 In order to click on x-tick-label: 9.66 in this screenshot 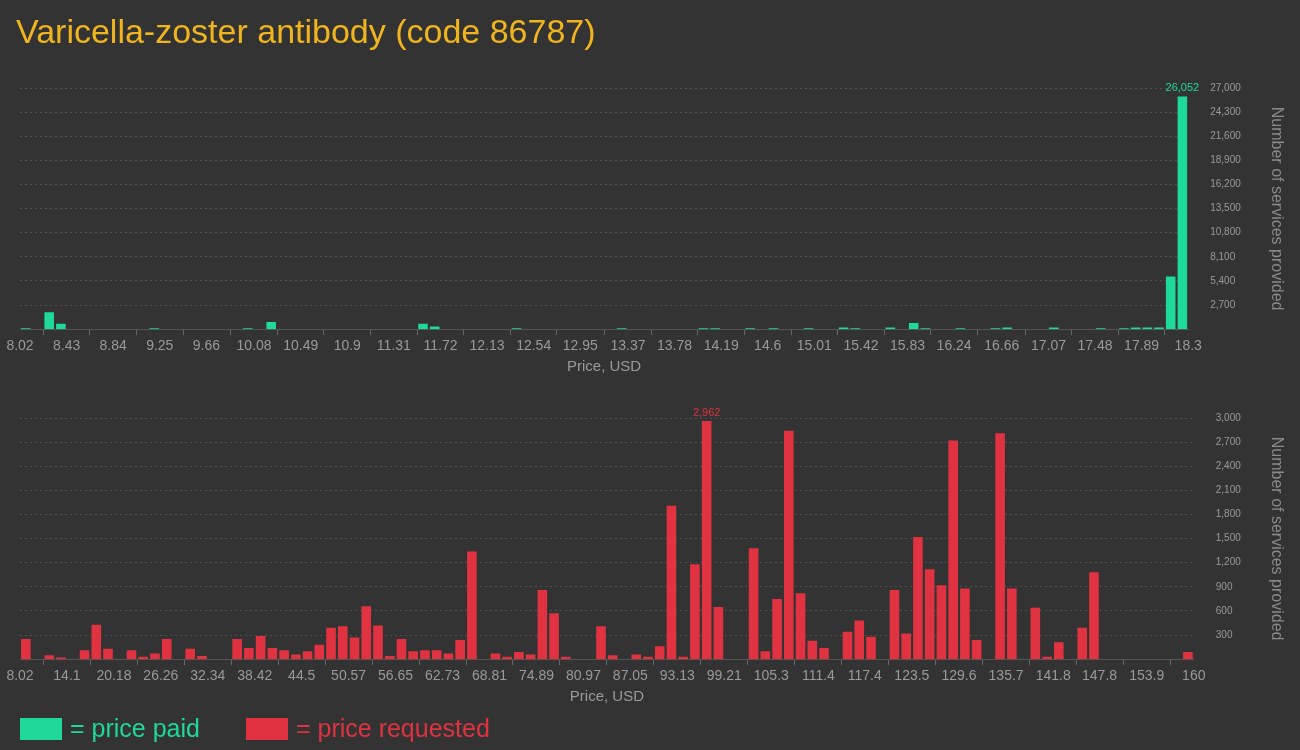, I will do `click(206, 345)`.